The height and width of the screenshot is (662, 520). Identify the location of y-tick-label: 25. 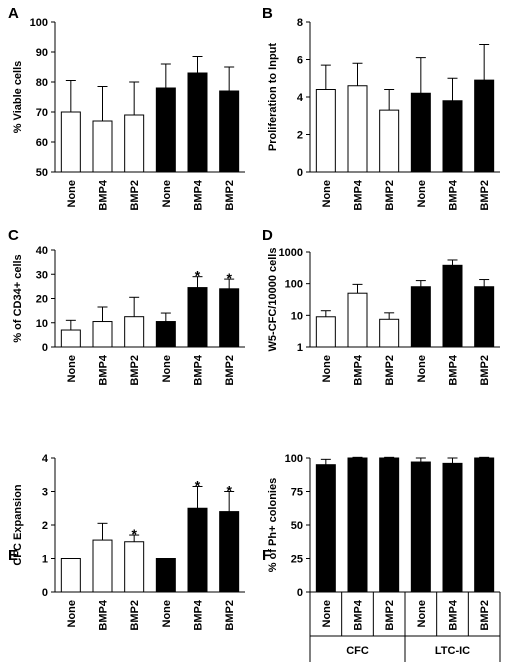
(297, 560).